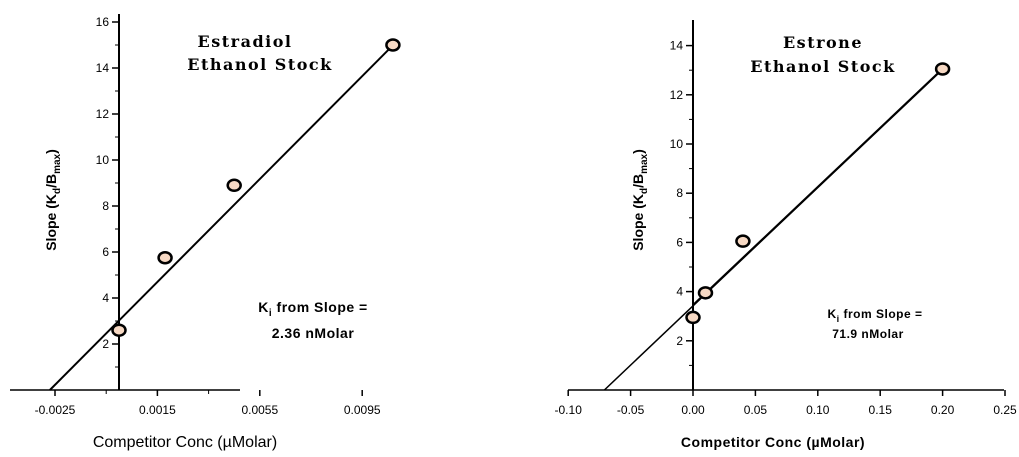 This screenshot has width=1019, height=457. I want to click on estrone-y-tick-label: 8, so click(679, 193).